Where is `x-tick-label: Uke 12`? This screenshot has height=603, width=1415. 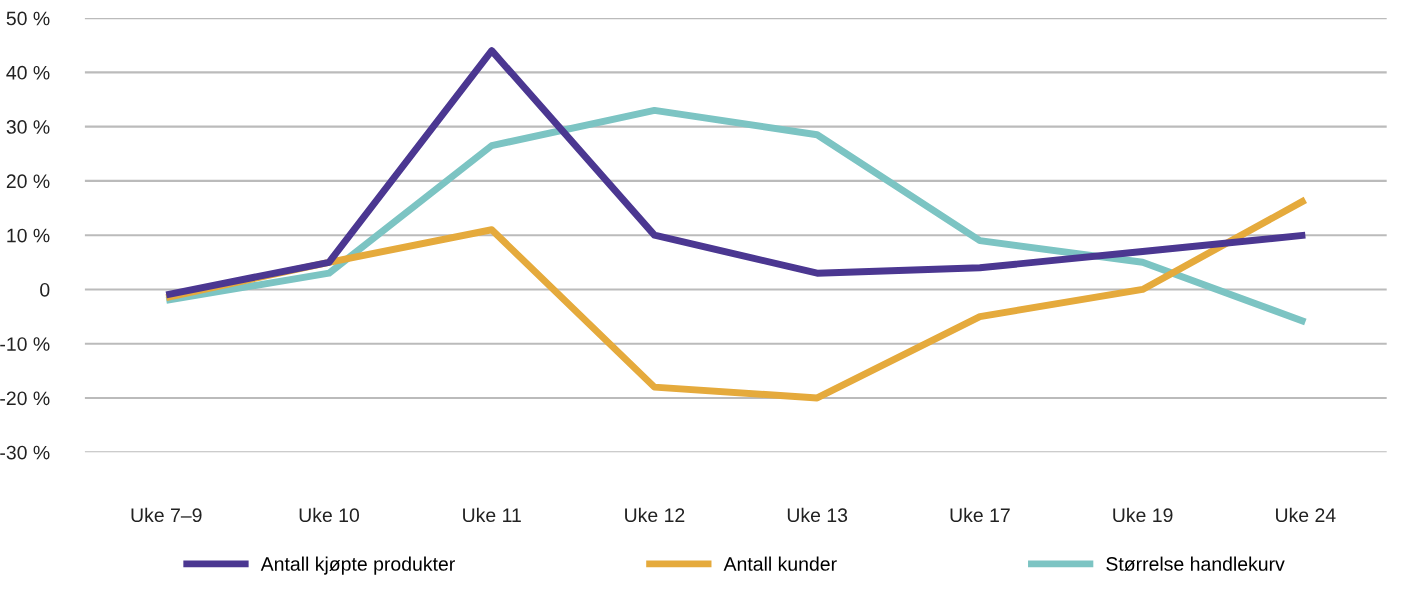
x-tick-label: Uke 12 is located at coordinates (655, 515).